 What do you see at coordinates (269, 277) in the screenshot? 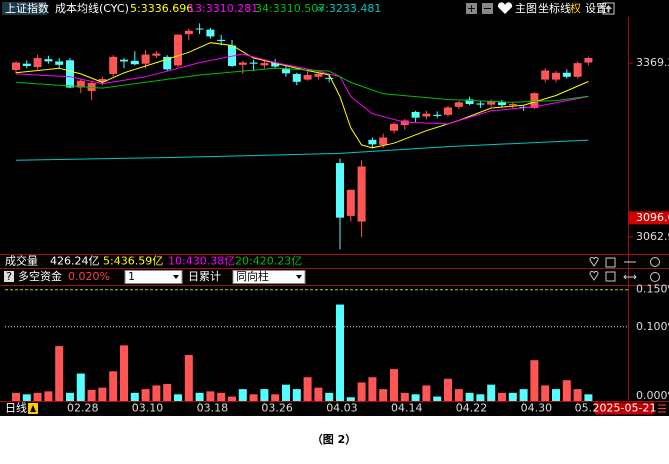
I see `style-select` at bounding box center [269, 277].